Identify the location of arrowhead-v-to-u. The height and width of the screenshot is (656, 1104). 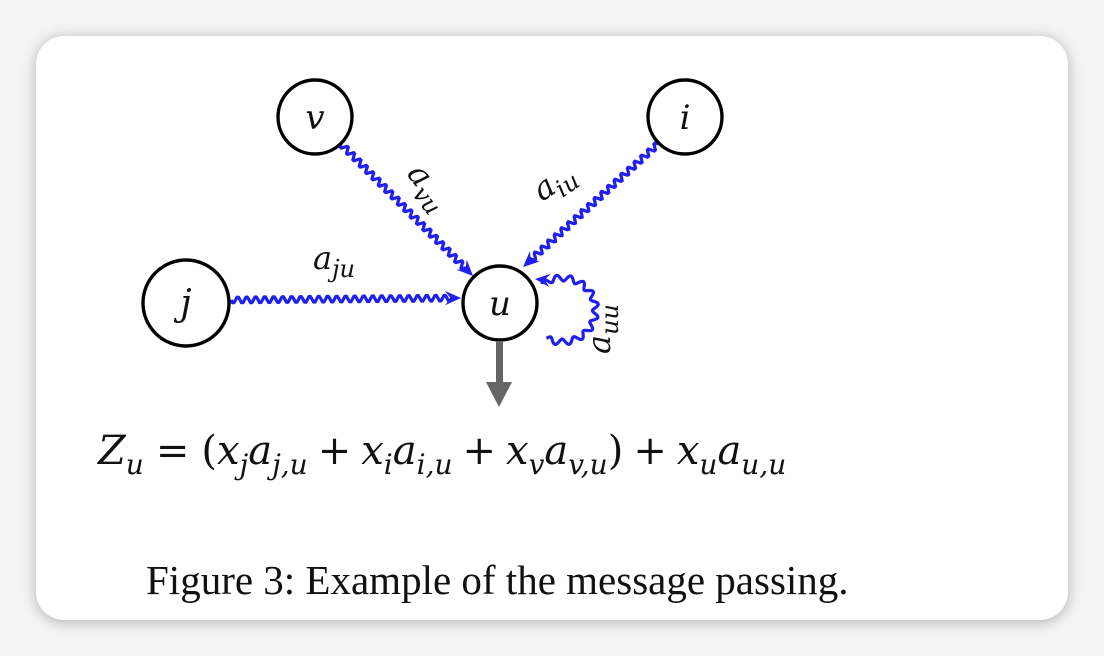
(464, 267).